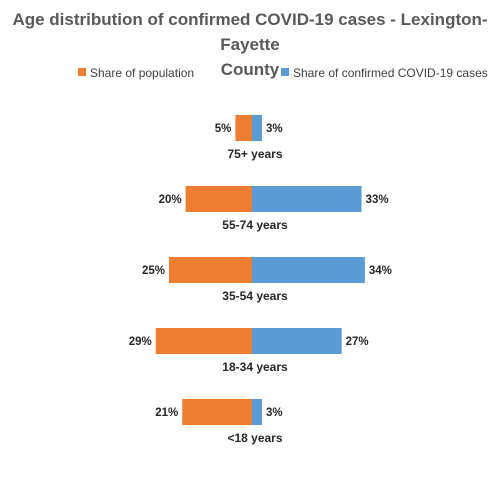  Describe the element at coordinates (377, 200) in the screenshot. I see `value-label-cases-1: 33%` at that location.